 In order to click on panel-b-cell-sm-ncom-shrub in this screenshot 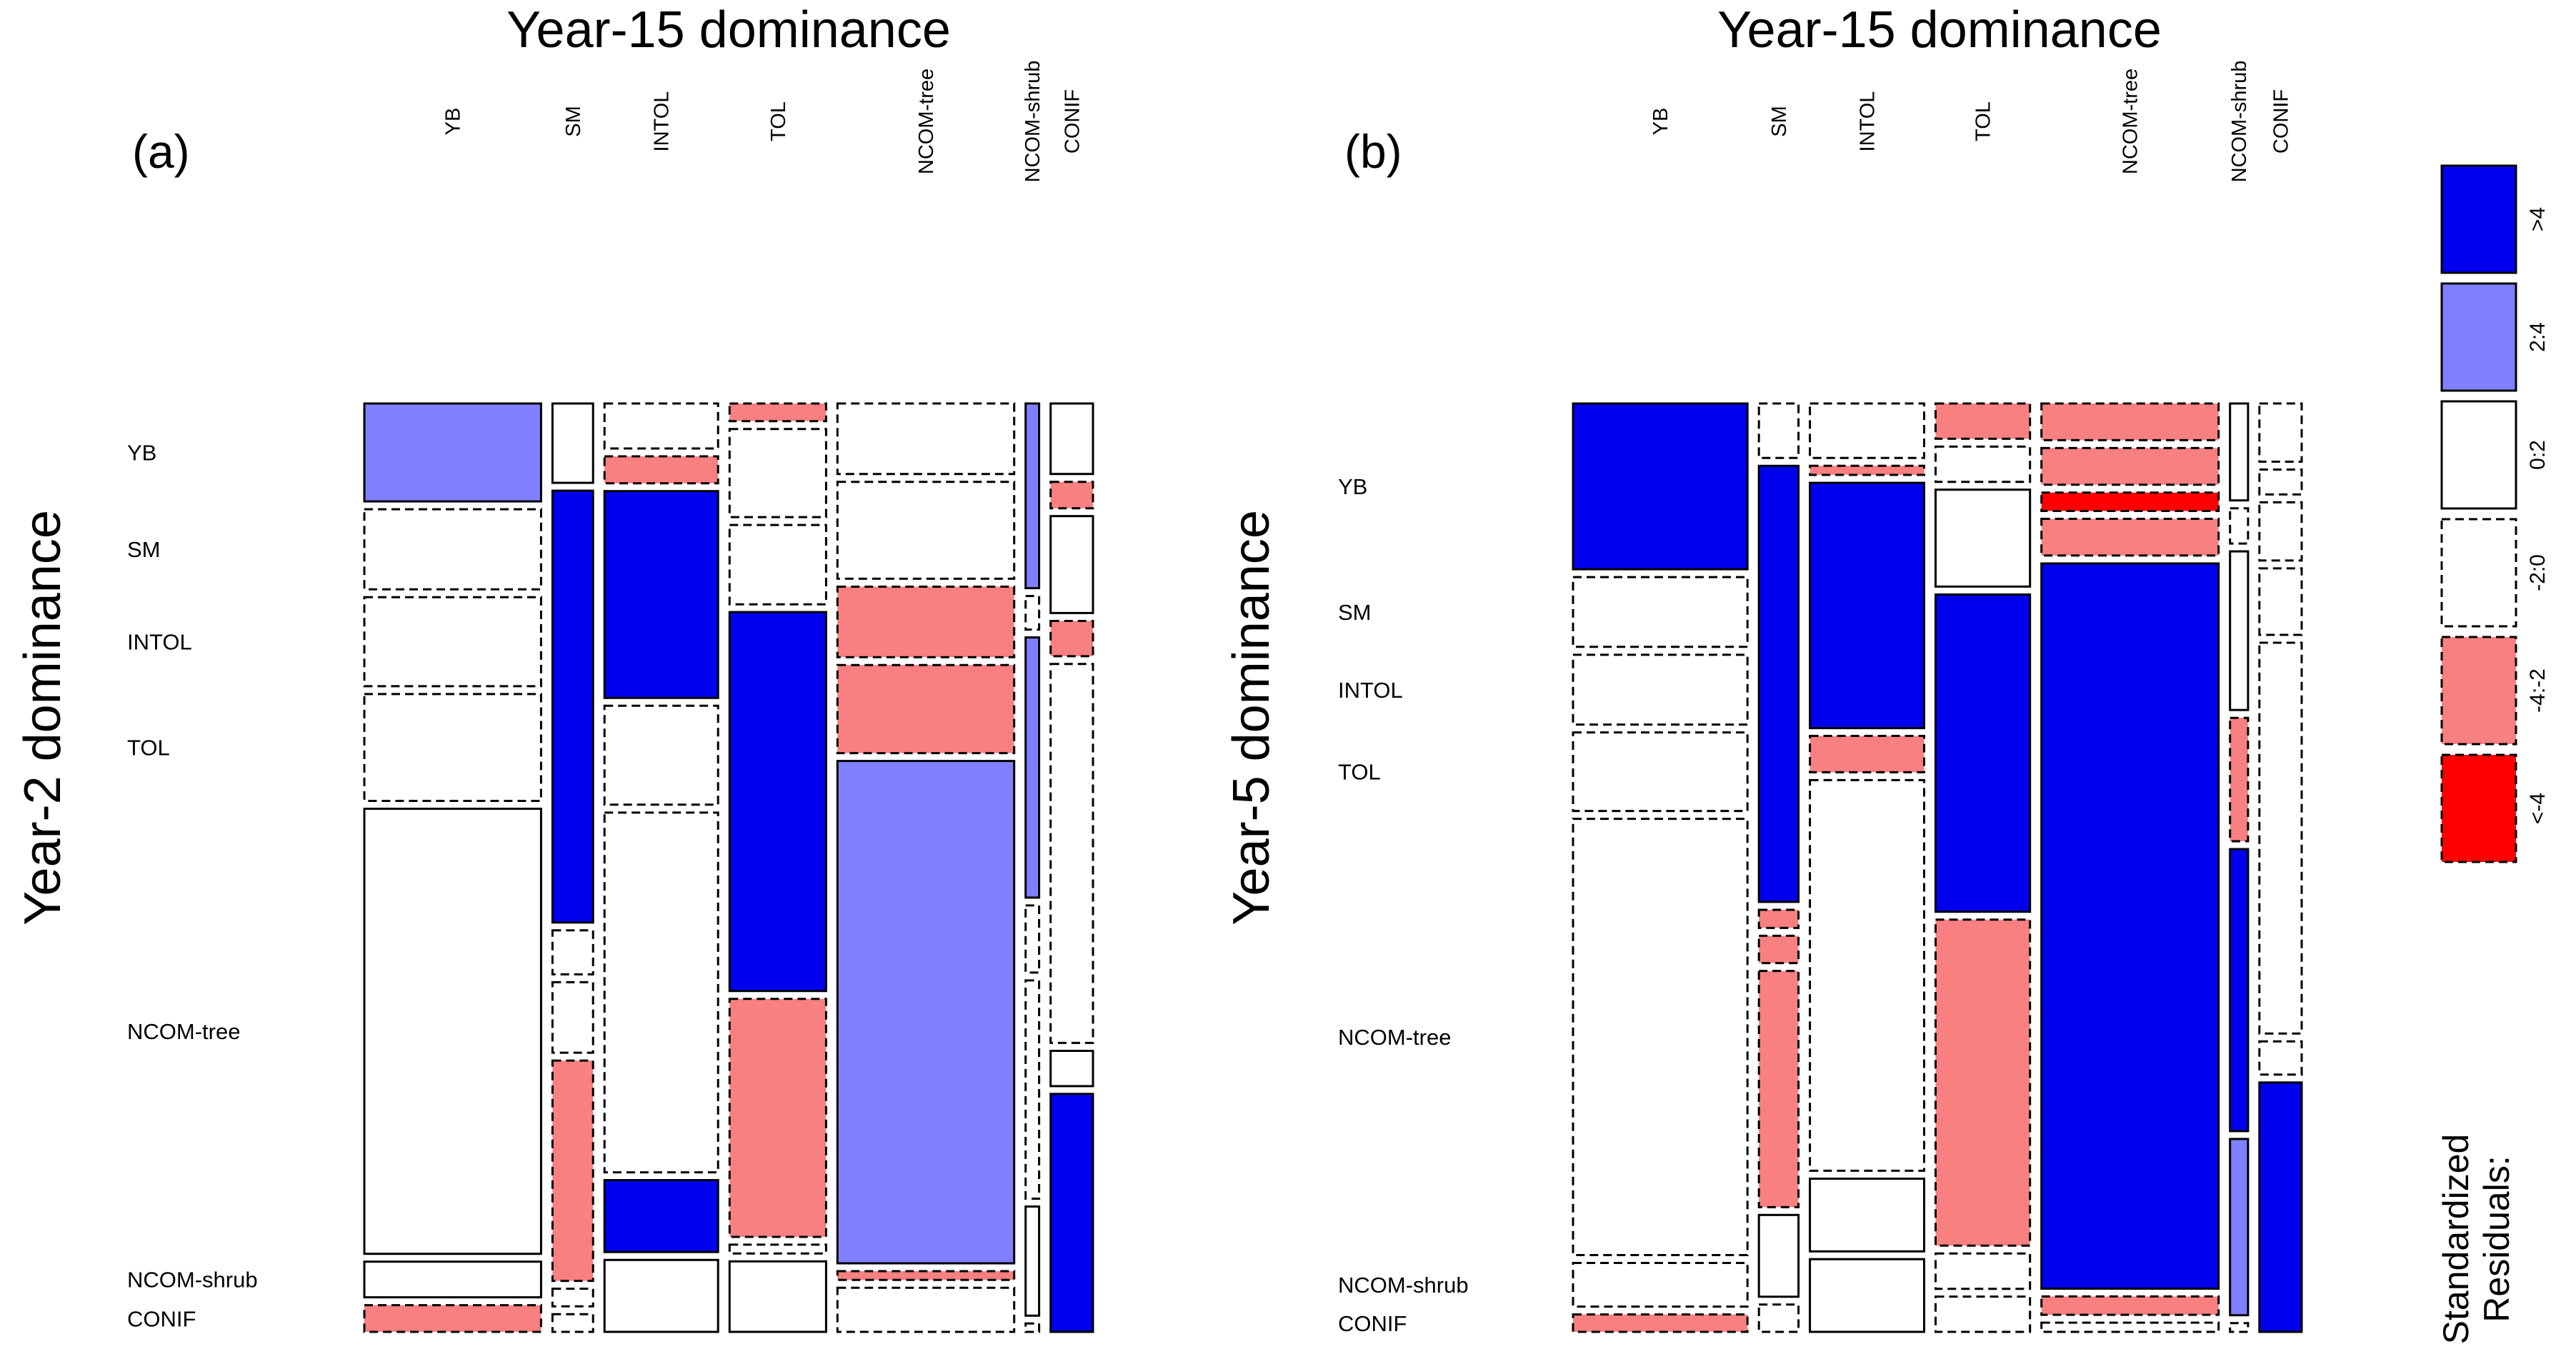, I will do `click(1779, 1255)`.